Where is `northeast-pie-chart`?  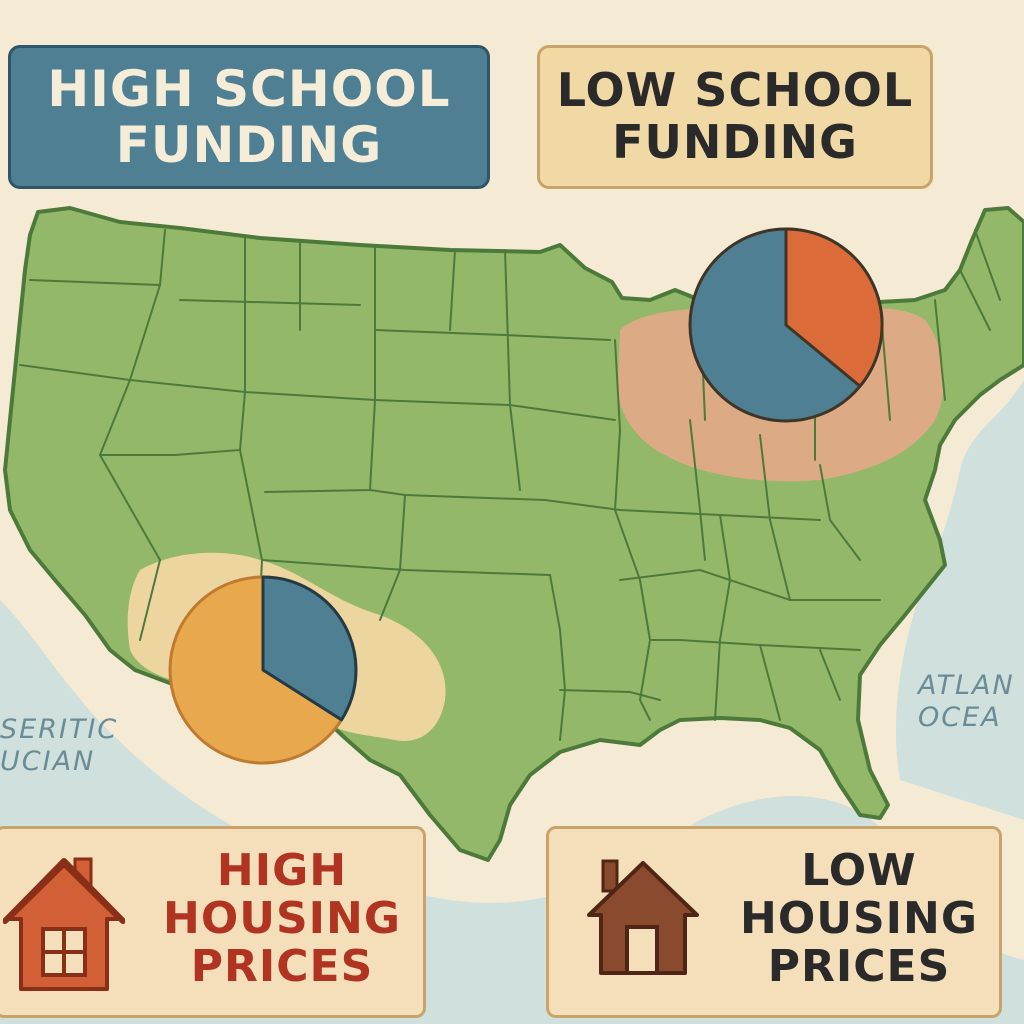 northeast-pie-chart is located at coordinates (786, 325).